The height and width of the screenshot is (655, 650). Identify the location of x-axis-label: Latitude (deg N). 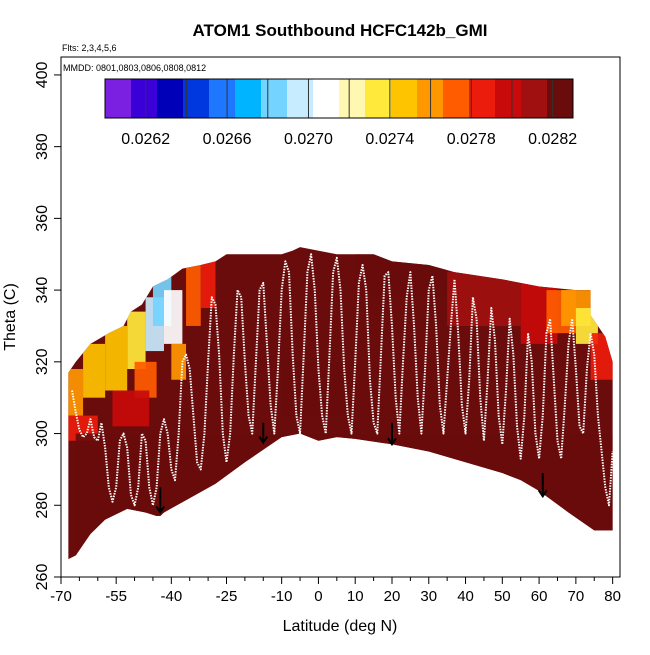
(340, 626).